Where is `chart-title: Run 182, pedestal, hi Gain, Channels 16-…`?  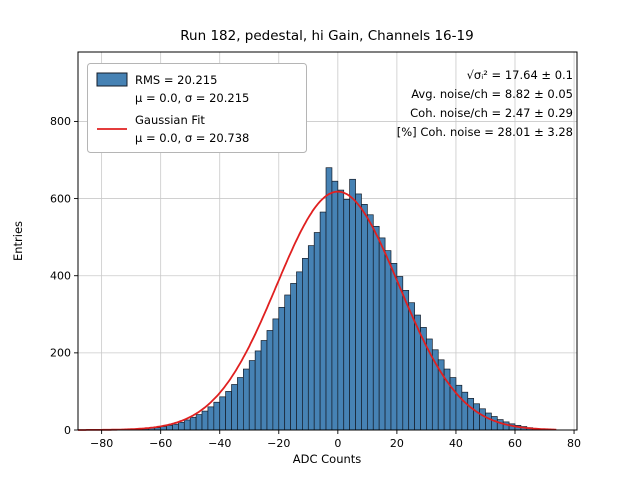
chart-title: Run 182, pedestal, hi Gain, Channels 16-… is located at coordinates (326, 36).